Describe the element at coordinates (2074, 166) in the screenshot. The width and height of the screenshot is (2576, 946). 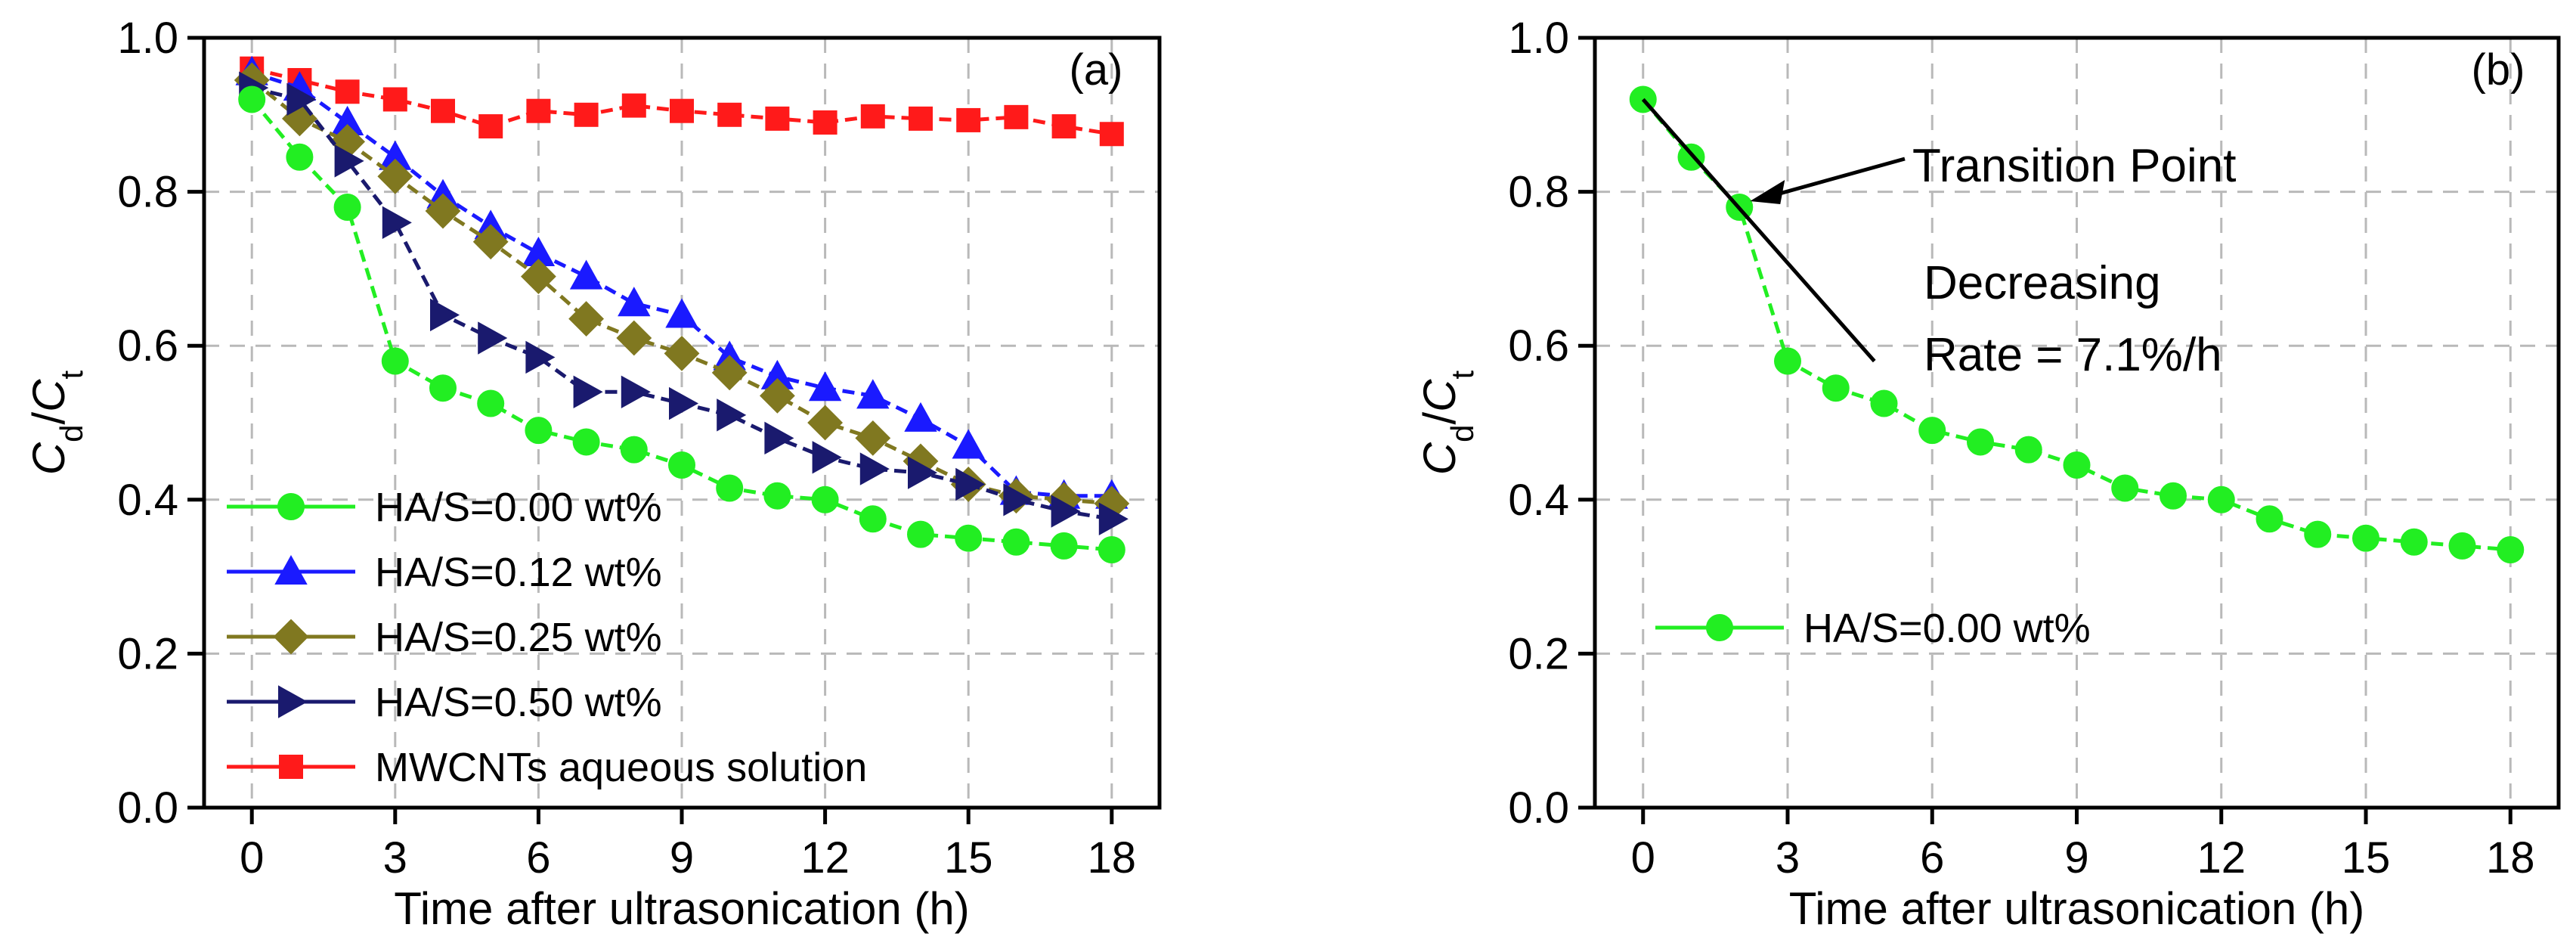
I see `annotation-transition-point: Transition Point` at that location.